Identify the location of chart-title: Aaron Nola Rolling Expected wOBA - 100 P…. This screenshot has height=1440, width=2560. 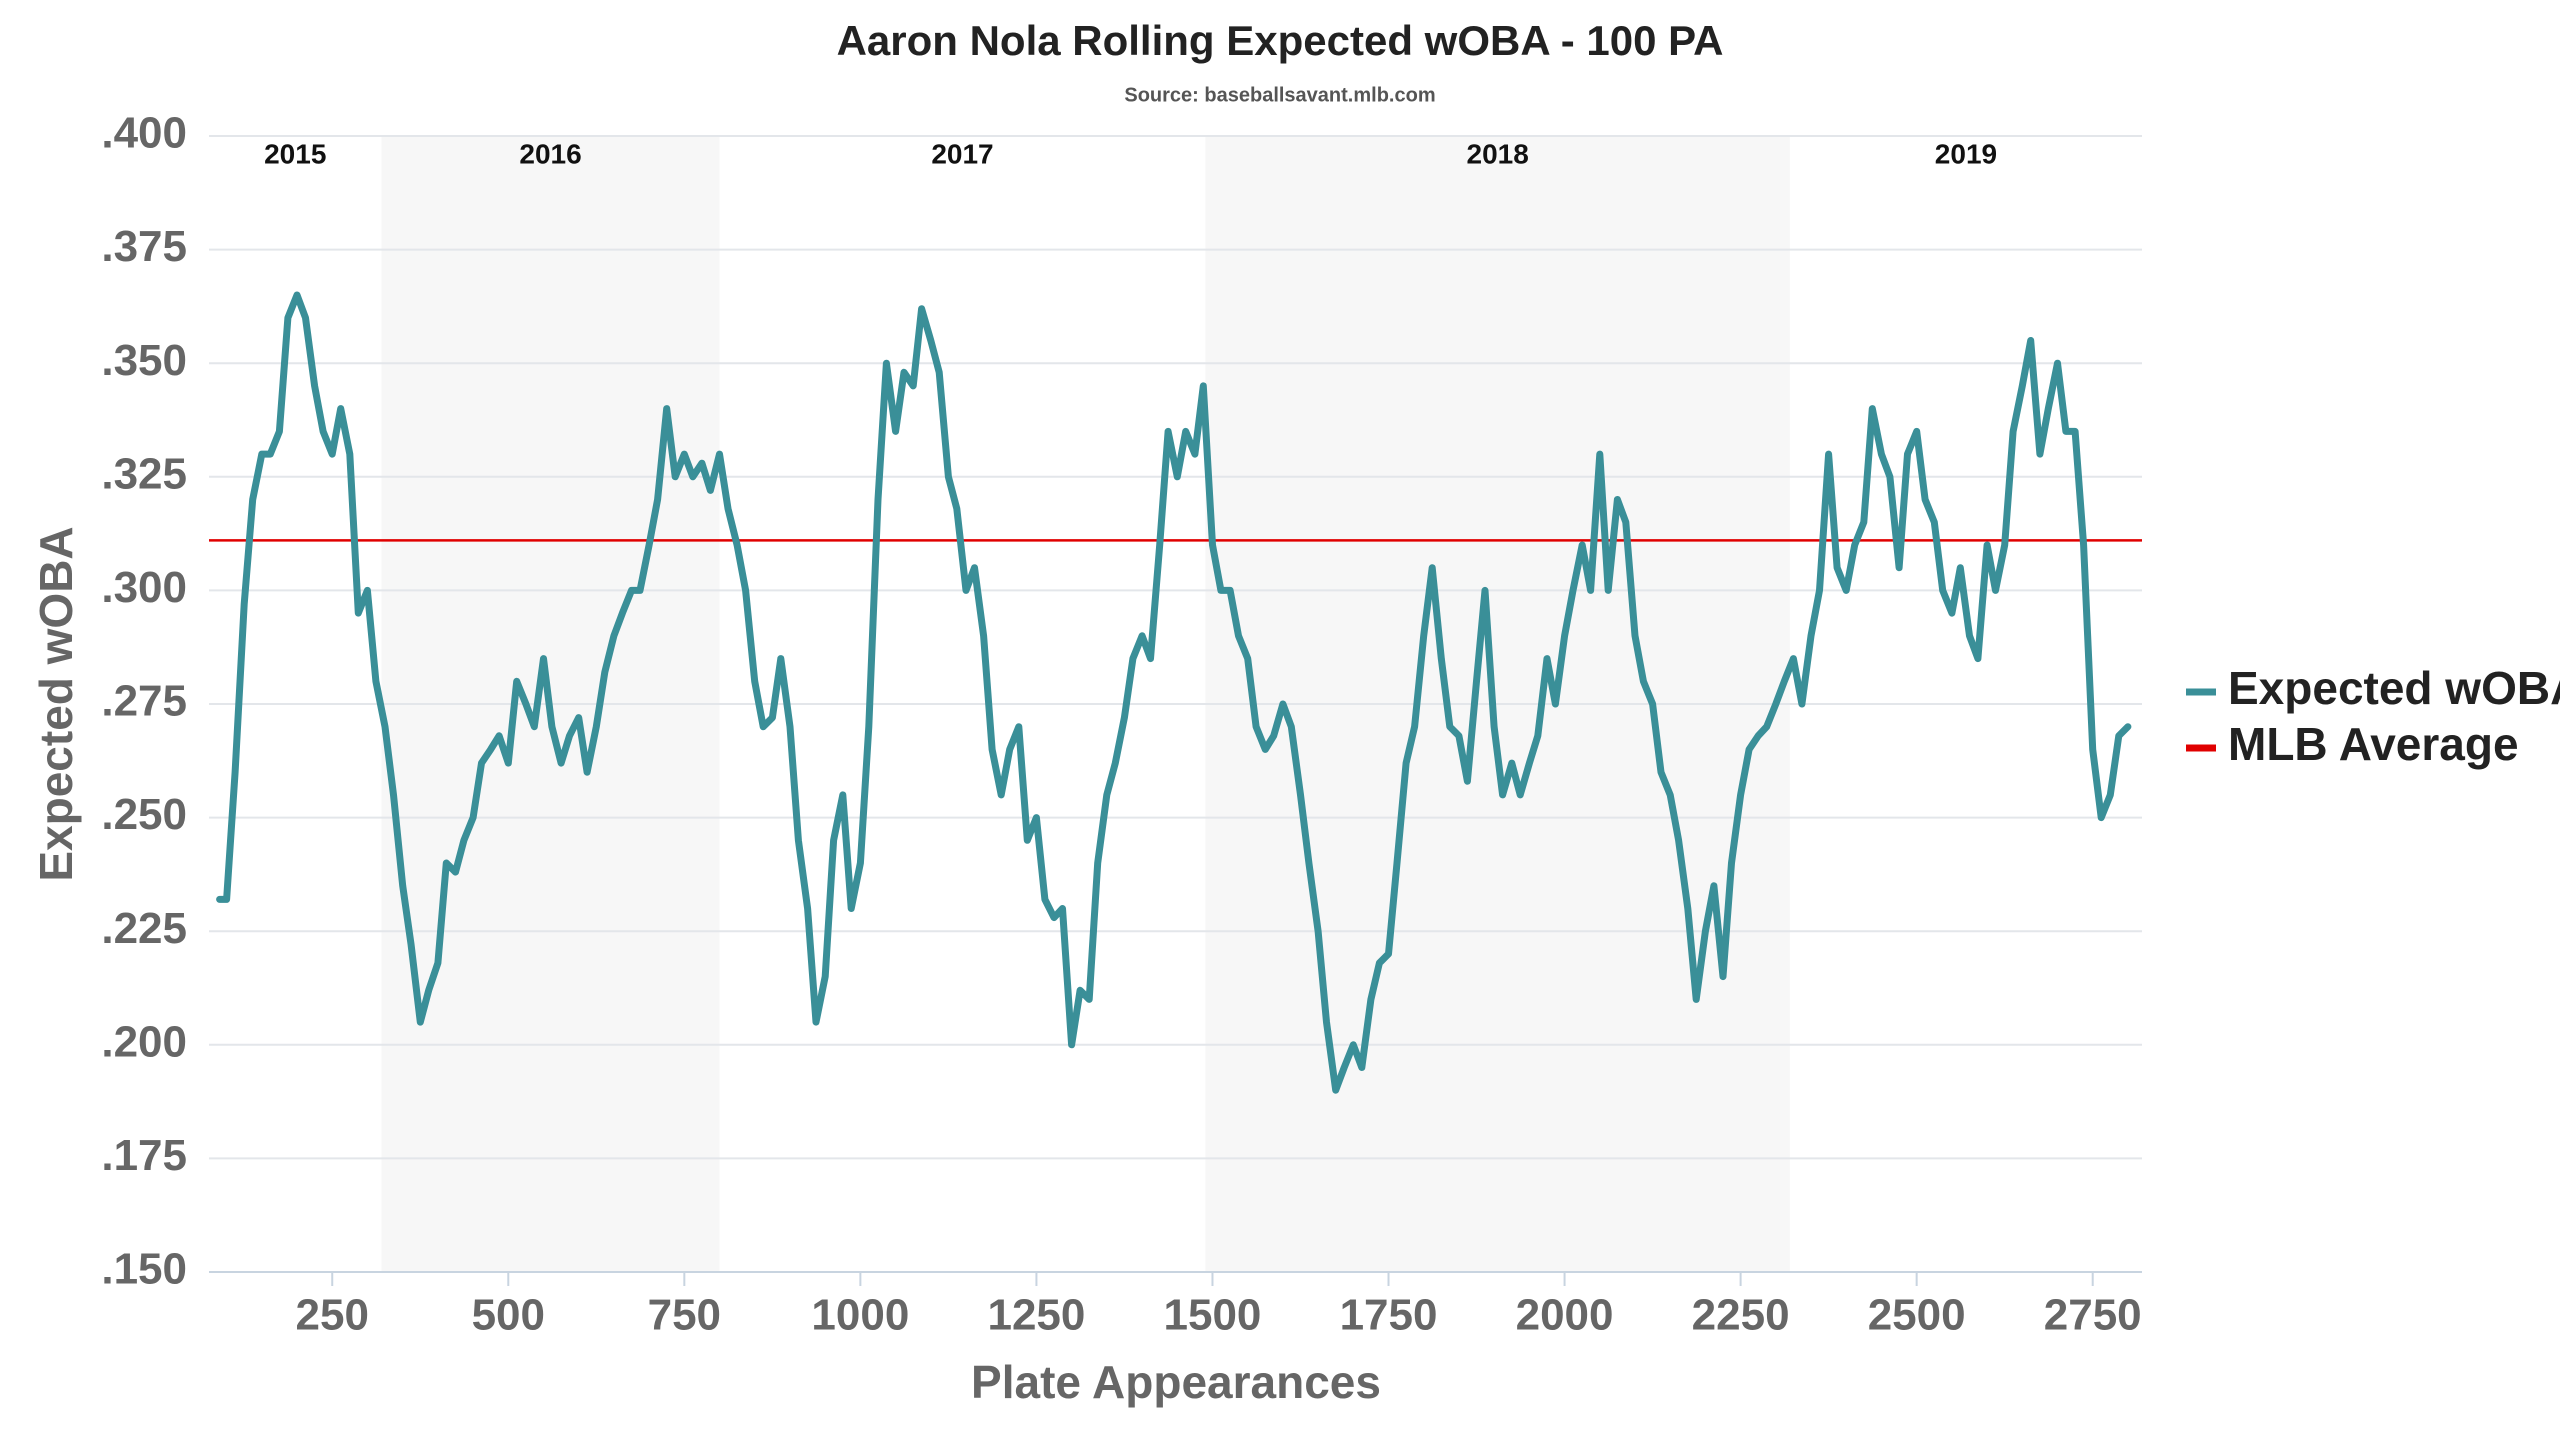
(1280, 40).